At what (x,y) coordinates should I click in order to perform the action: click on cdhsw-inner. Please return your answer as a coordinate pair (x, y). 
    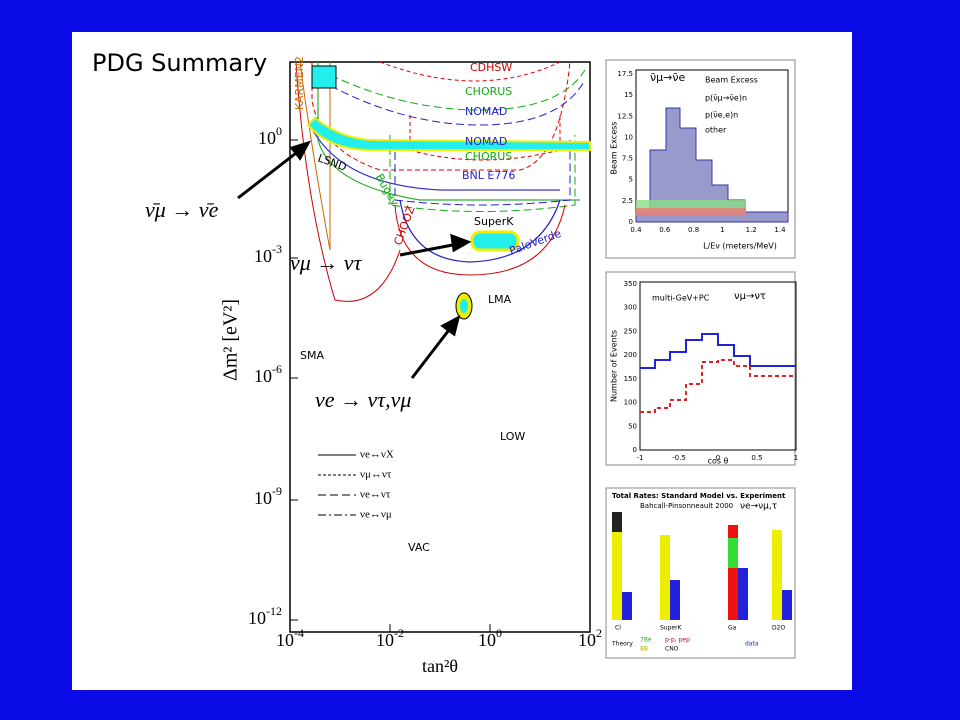
    Looking at the image, I should click on (485, 138).